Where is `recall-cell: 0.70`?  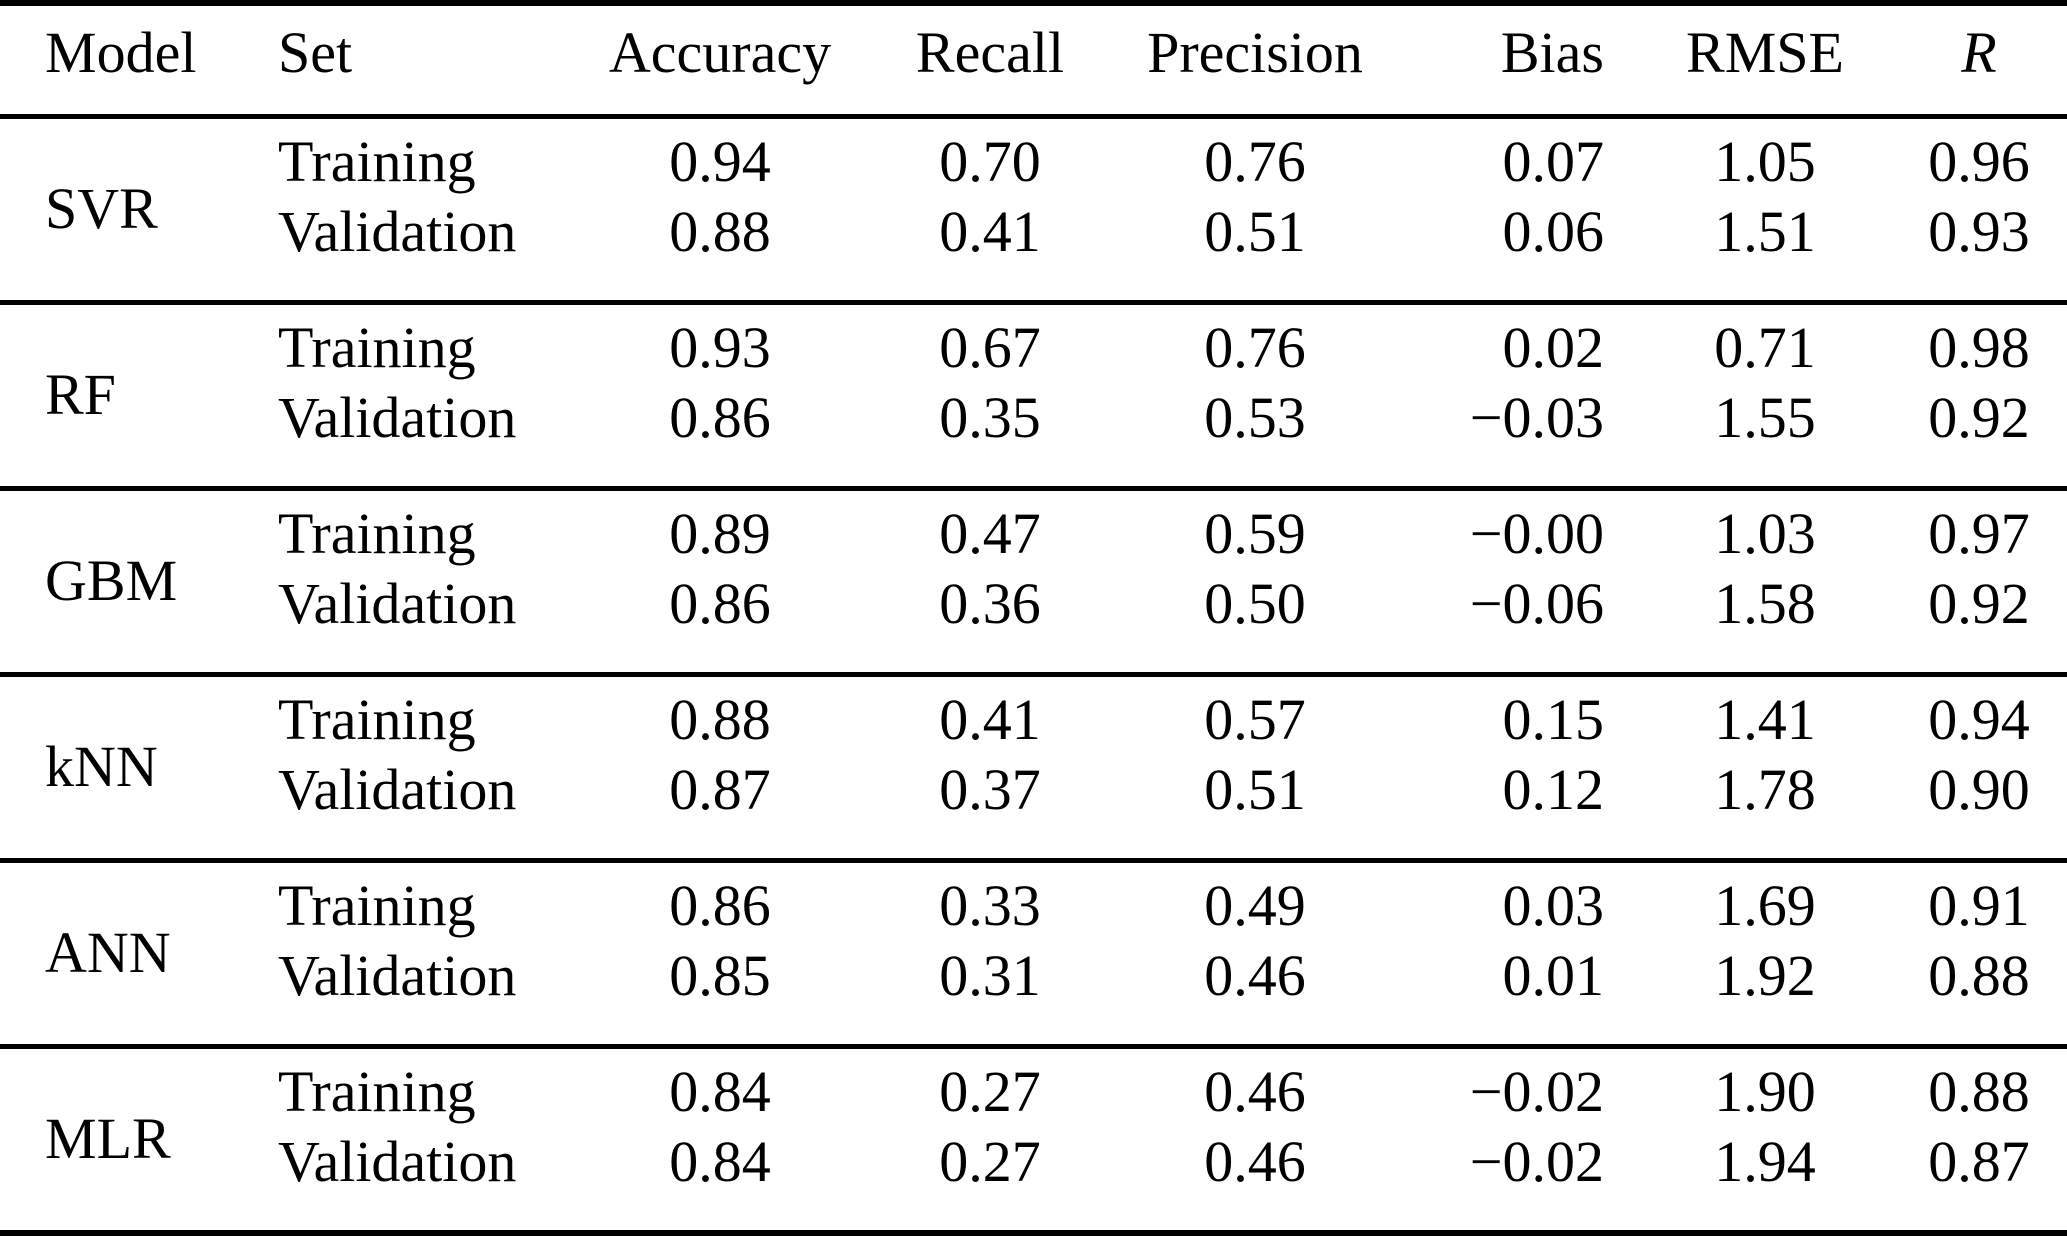
recall-cell: 0.70 is located at coordinates (990, 161).